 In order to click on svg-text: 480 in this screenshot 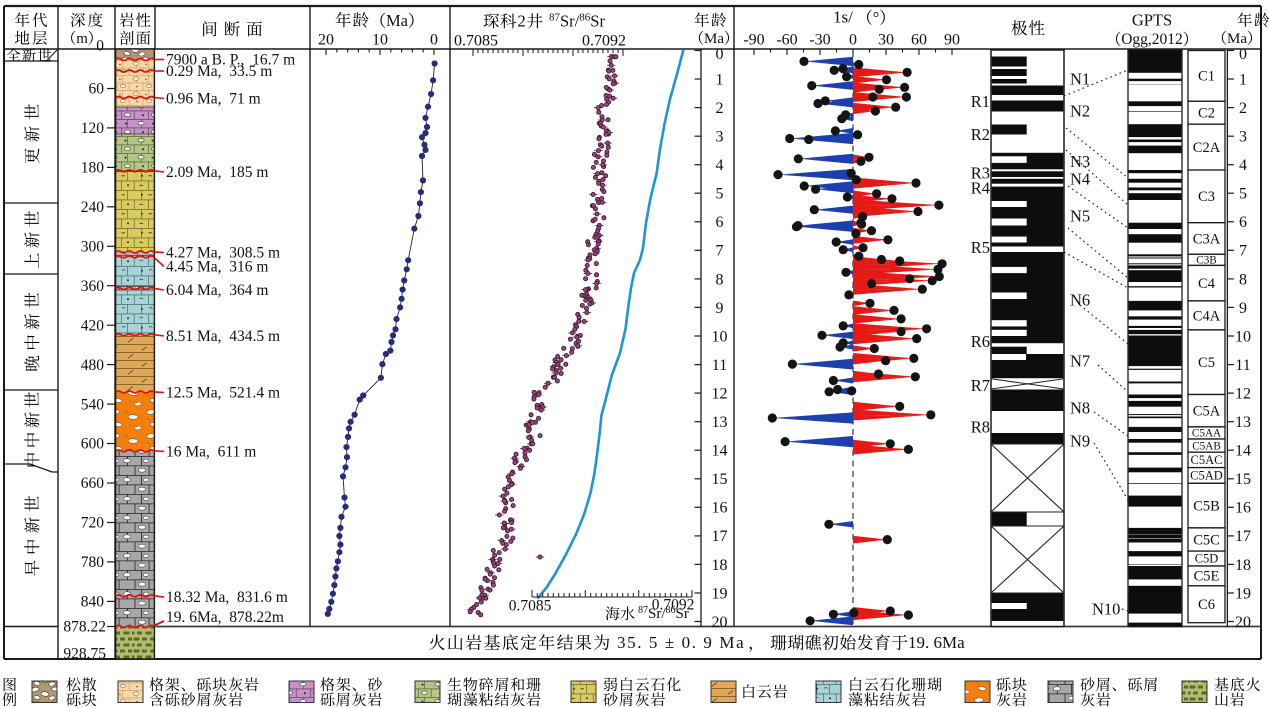, I will do `click(93, 365)`.